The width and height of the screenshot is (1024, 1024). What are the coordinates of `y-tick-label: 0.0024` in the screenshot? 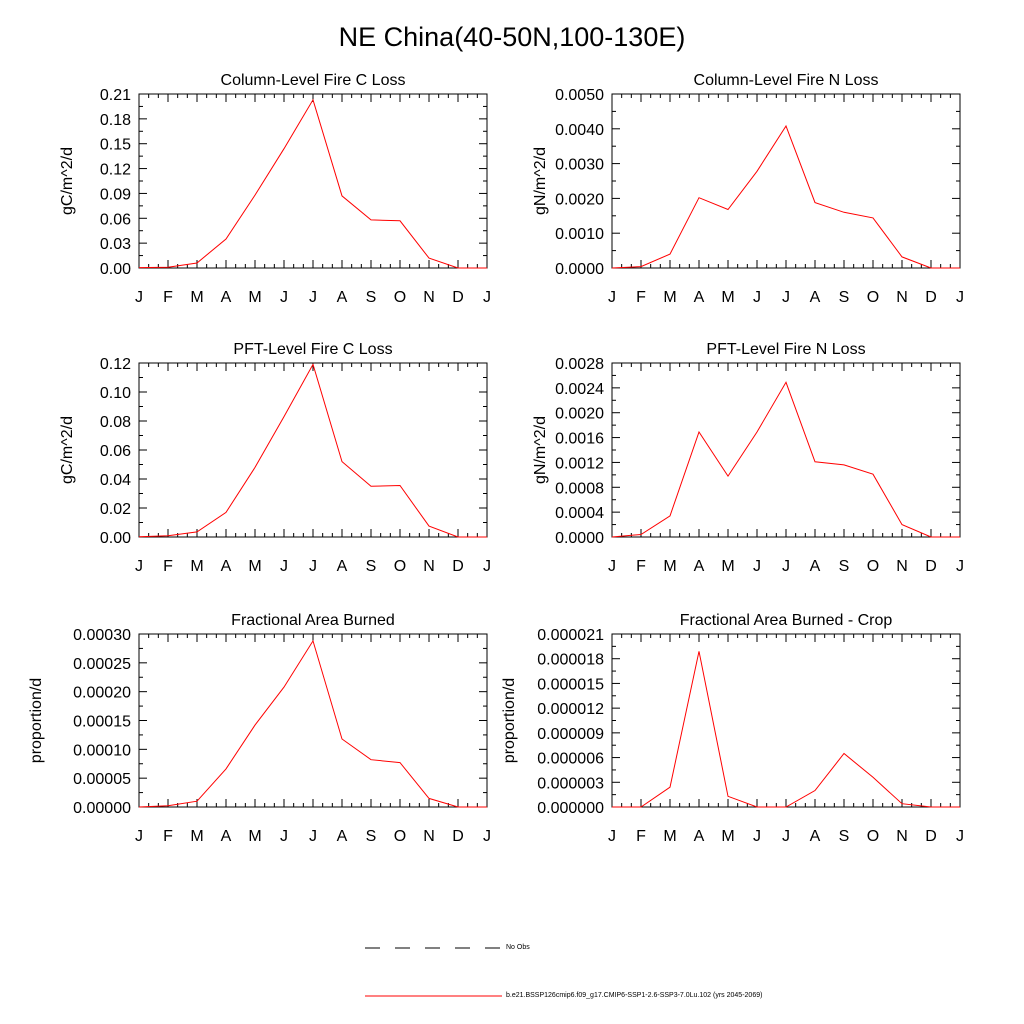 It's located at (579, 389).